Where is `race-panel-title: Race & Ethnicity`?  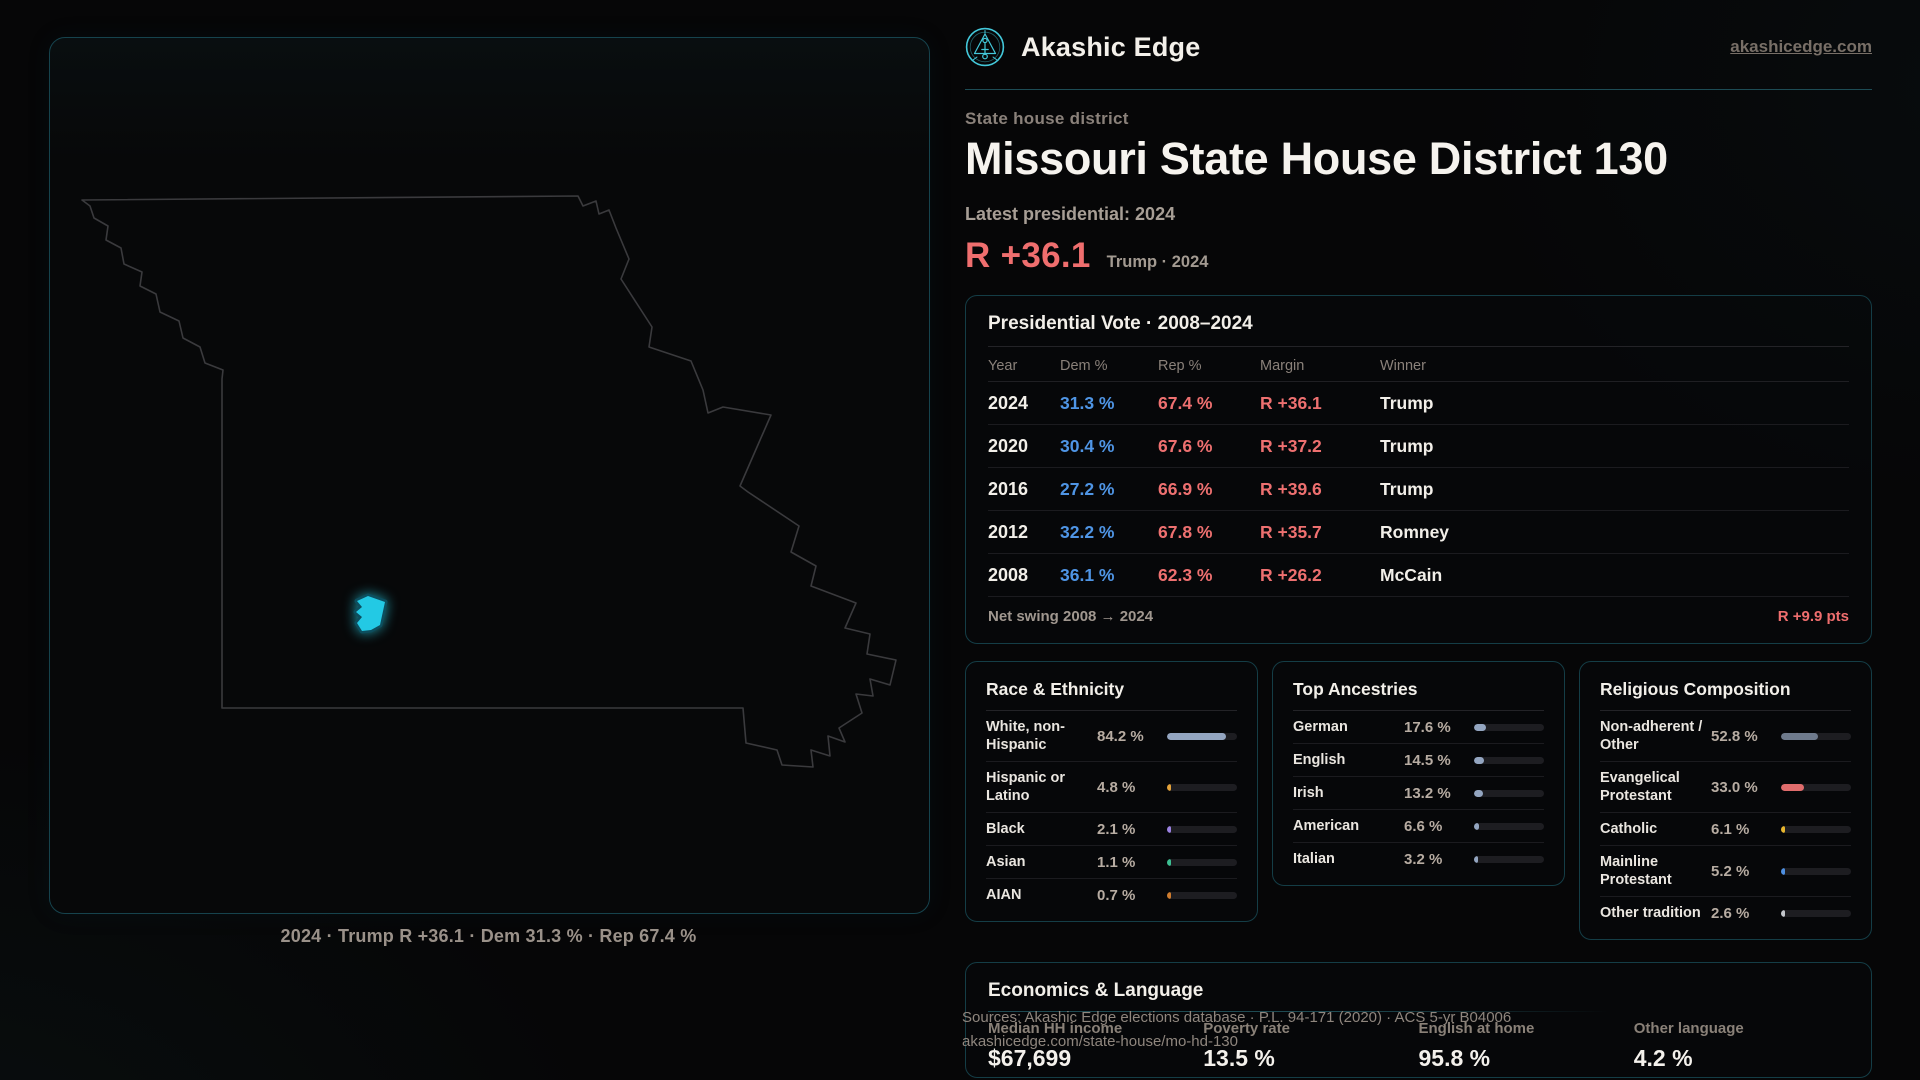
race-panel-title: Race & Ethnicity is located at coordinates (1055, 689).